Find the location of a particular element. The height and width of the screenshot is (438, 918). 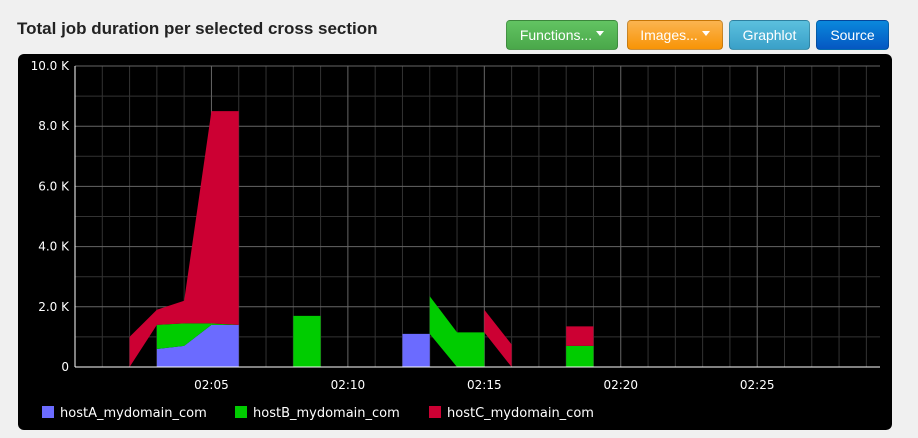

legend-swatch-hostA_mydomain_com is located at coordinates (48, 412).